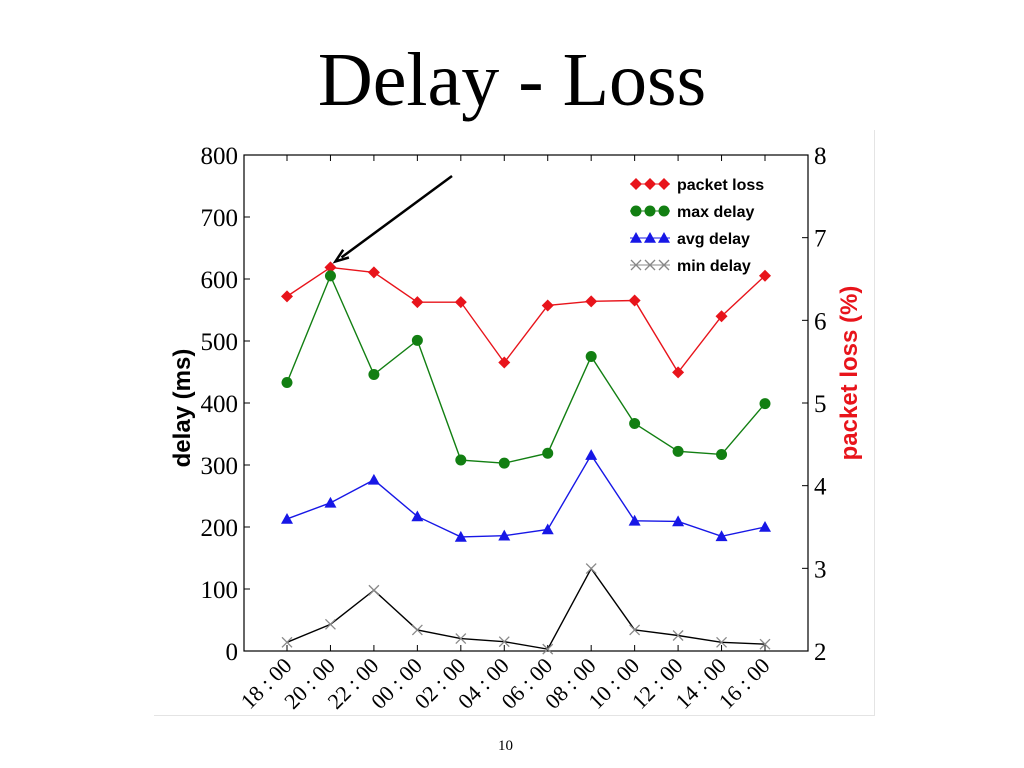  I want to click on slide-title: Delay - Loss, so click(512, 80).